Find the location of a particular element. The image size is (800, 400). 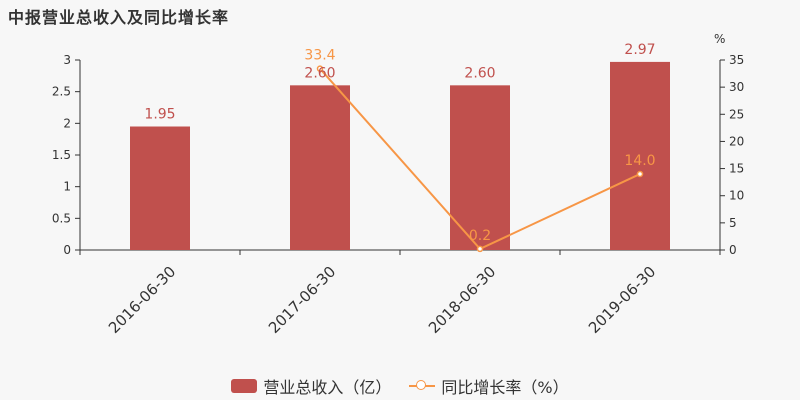

bar-value-label: 1.95 is located at coordinates (159, 115).